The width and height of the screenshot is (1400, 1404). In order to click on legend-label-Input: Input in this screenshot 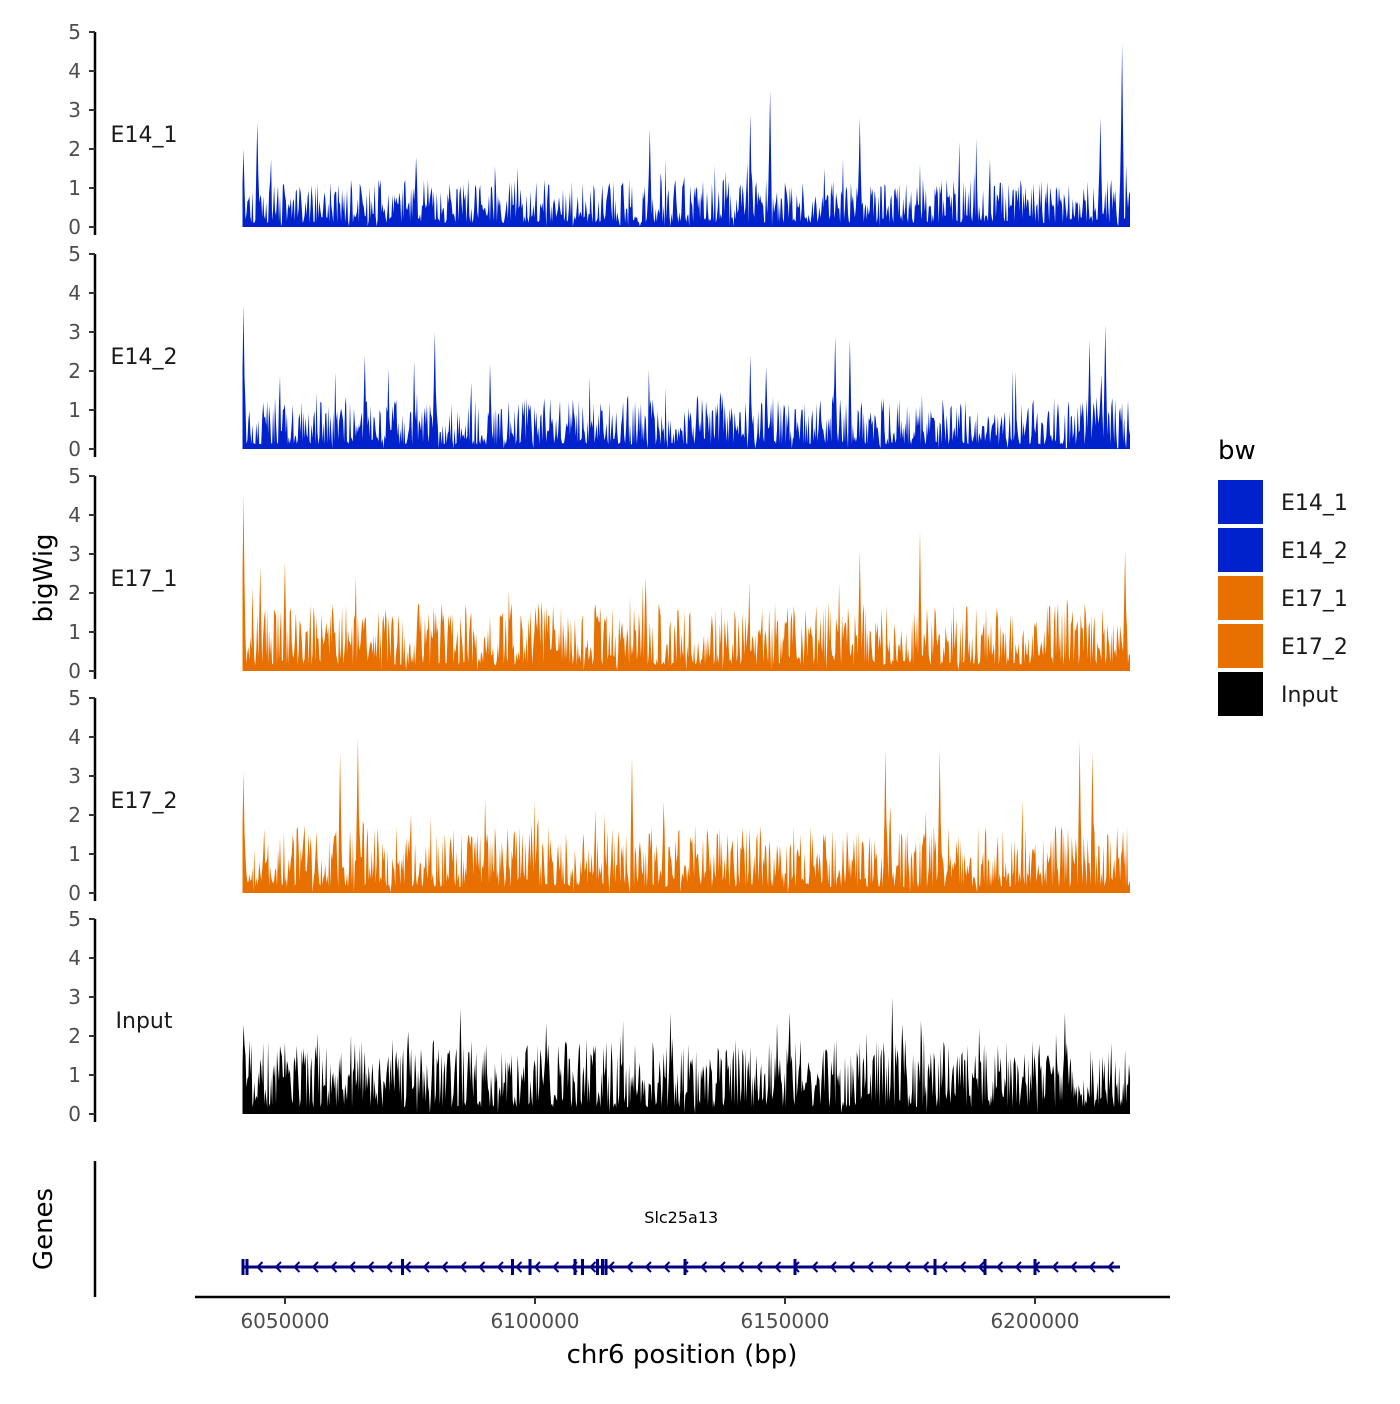, I will do `click(1309, 695)`.